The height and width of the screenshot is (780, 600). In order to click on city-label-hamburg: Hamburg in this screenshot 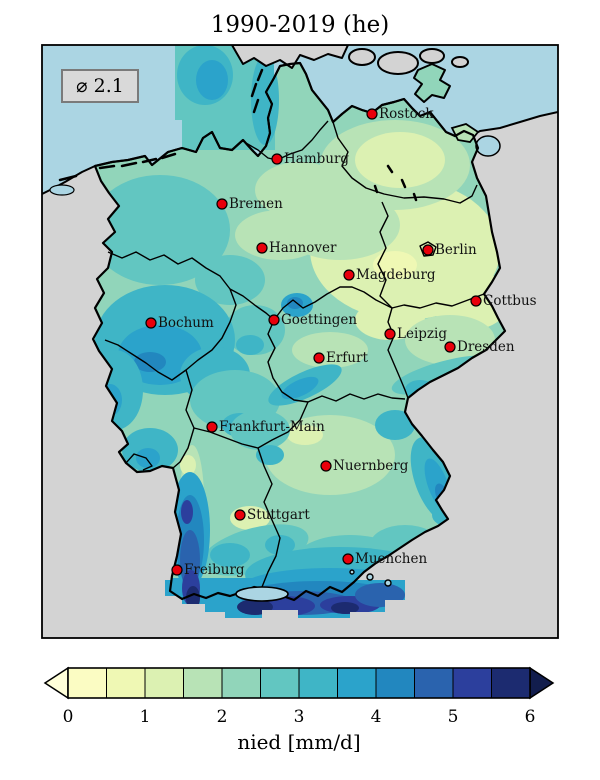, I will do `click(316, 159)`.